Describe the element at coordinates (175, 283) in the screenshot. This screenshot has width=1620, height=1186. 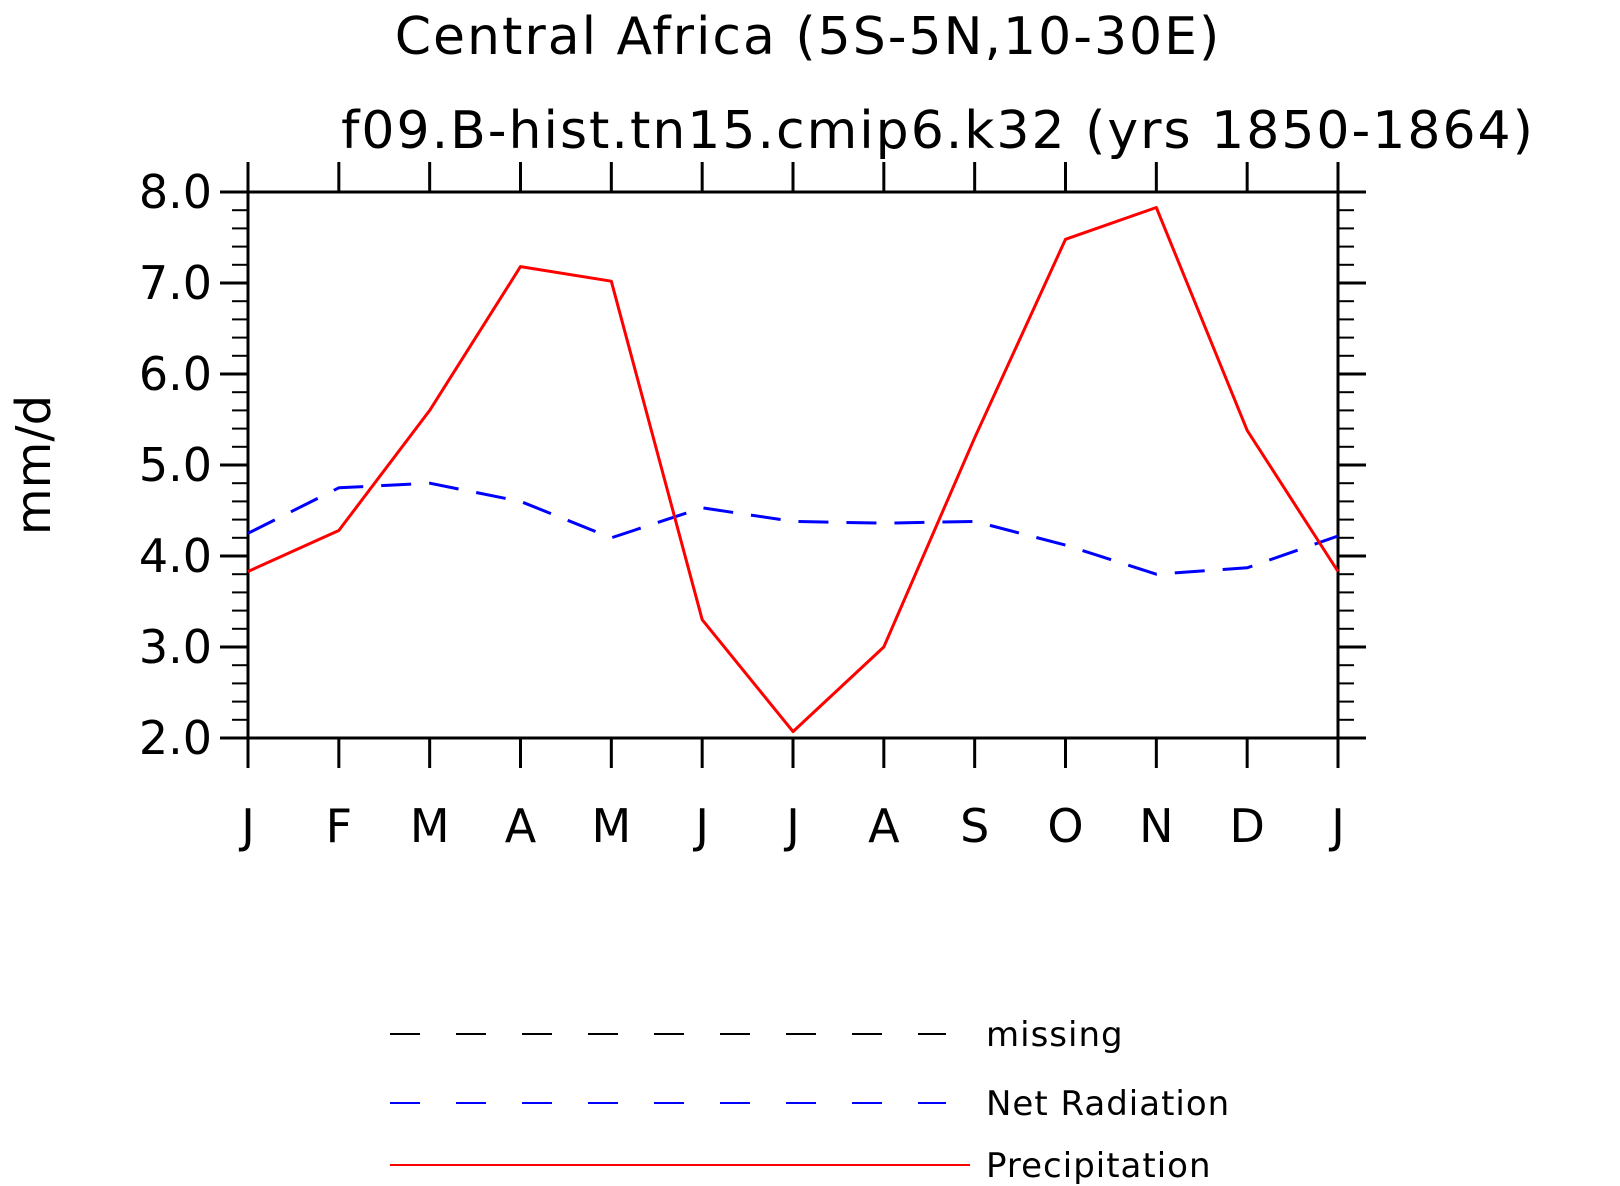
I see `y-tick-label: 7.0` at that location.